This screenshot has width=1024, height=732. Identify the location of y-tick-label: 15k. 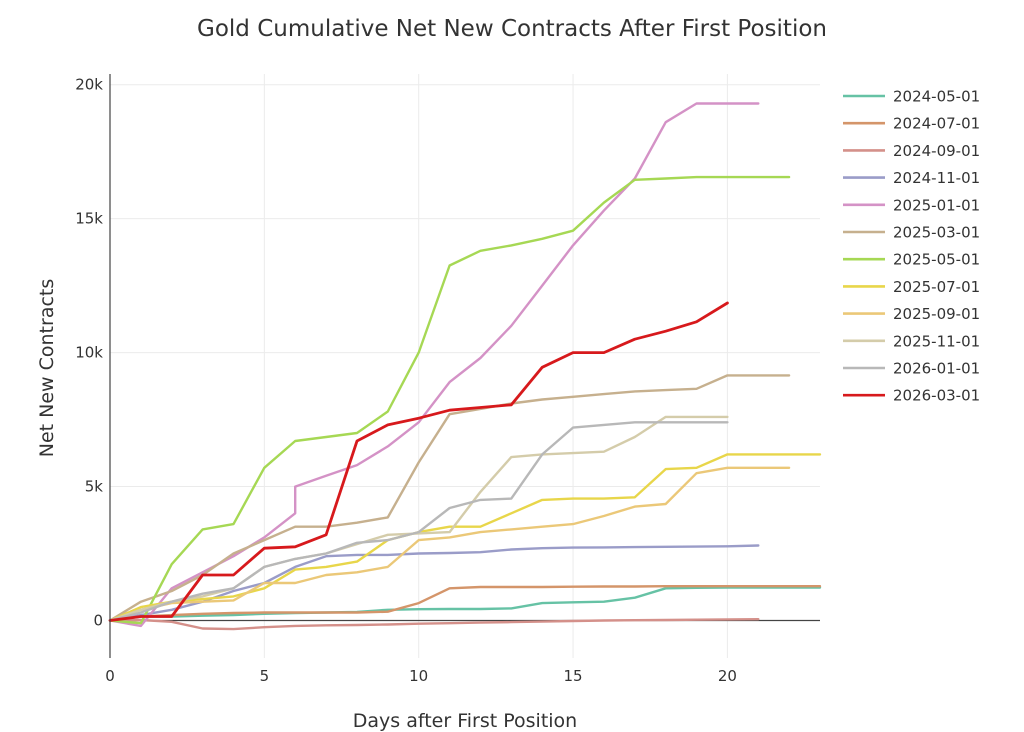
(89, 219).